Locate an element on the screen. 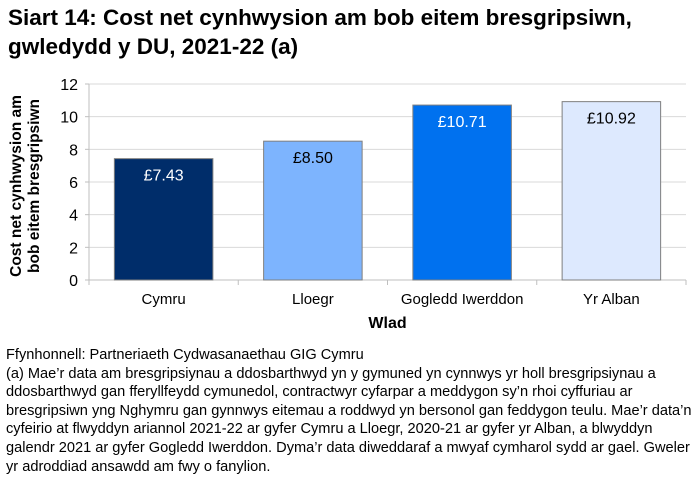 The height and width of the screenshot is (494, 697). data-label: £10.71 is located at coordinates (462, 122).